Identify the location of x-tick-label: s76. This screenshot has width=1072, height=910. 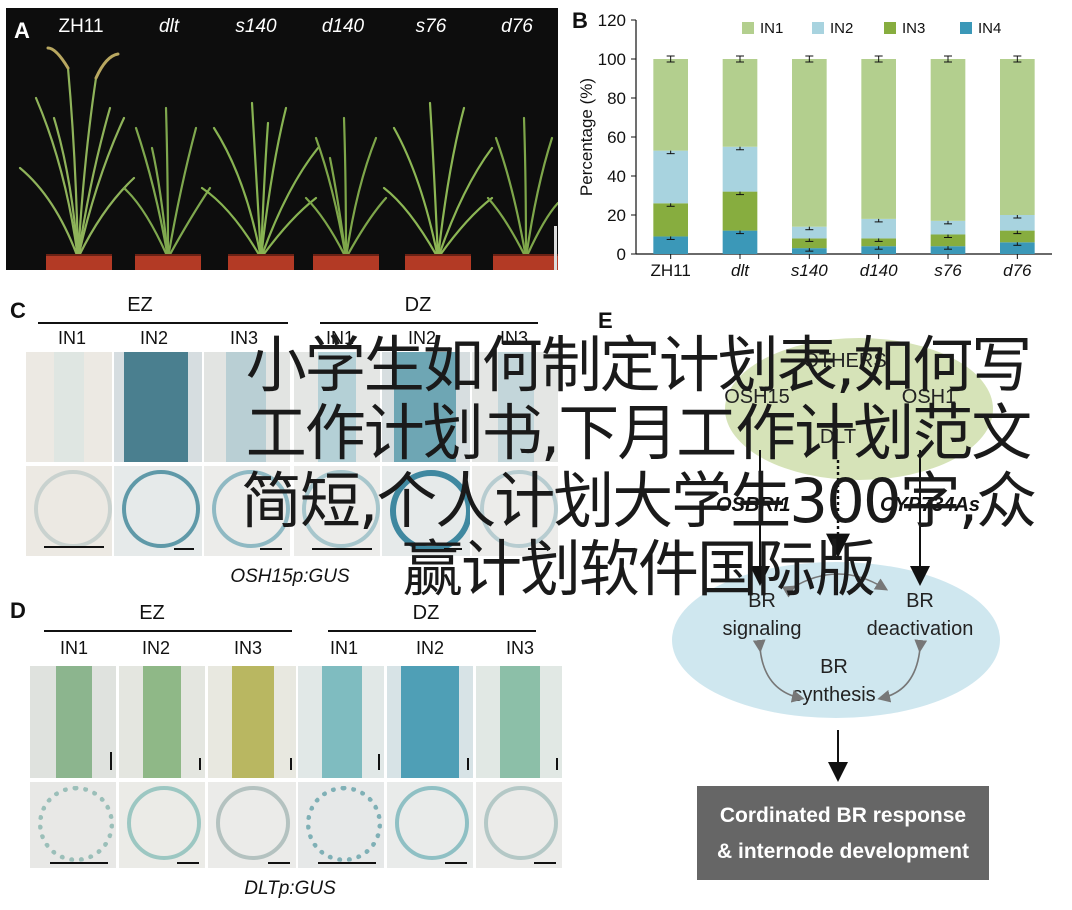
(948, 270).